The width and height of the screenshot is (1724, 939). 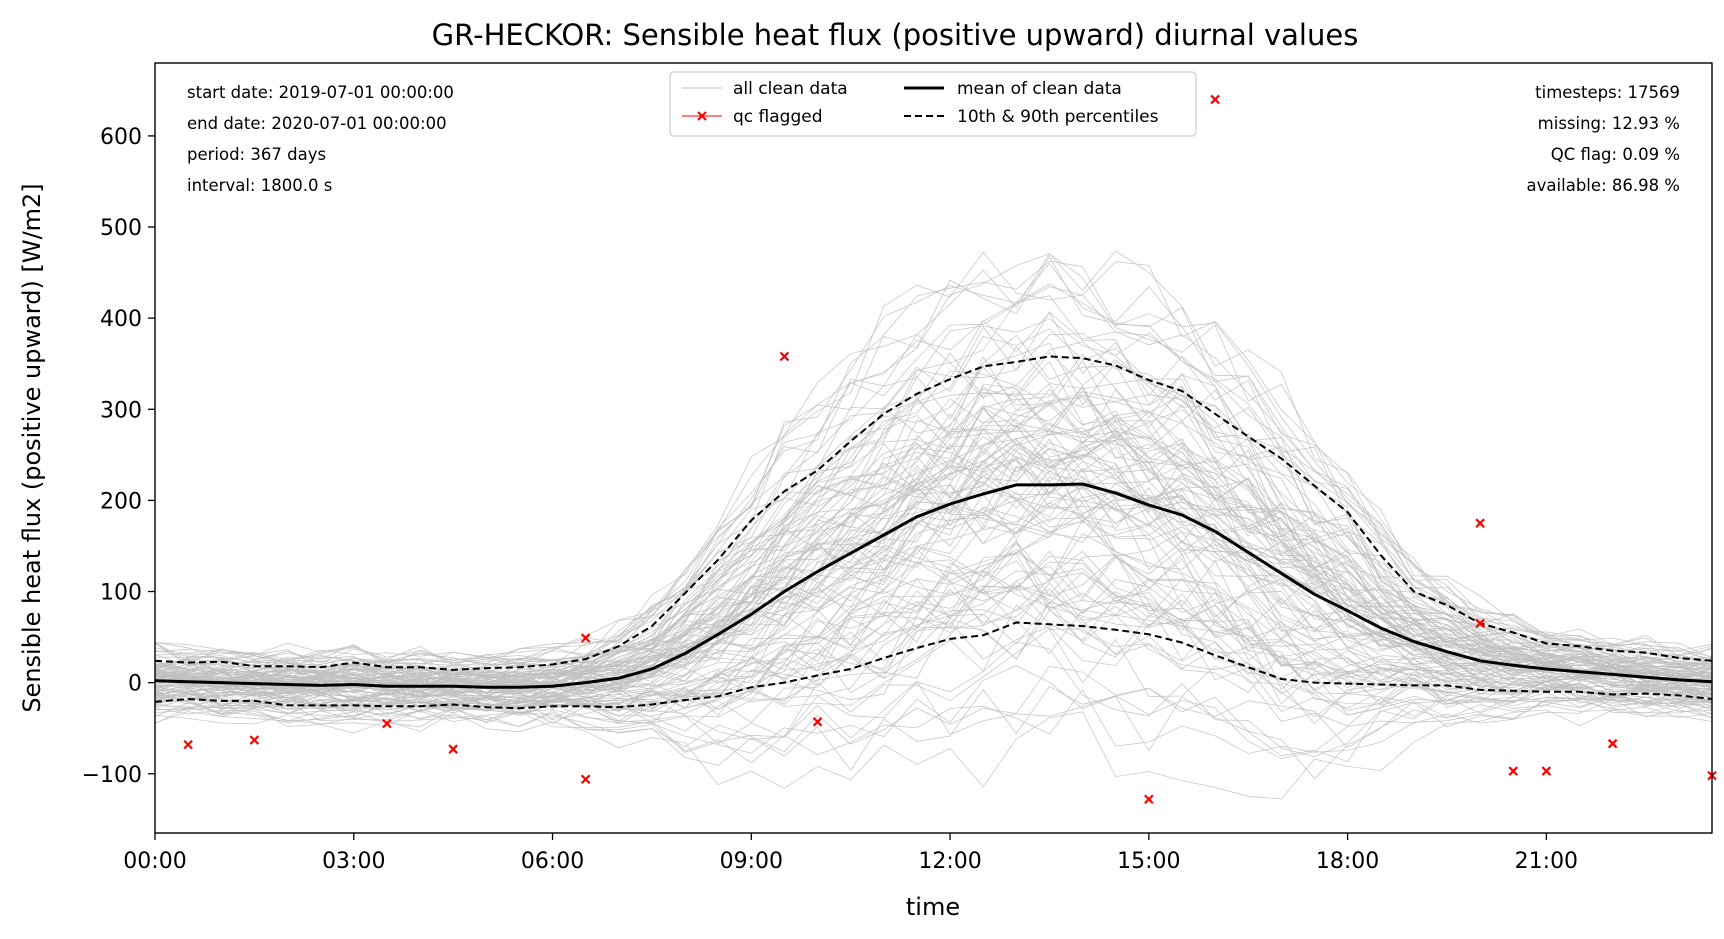 I want to click on y-tick-label: 600, so click(x=121, y=137).